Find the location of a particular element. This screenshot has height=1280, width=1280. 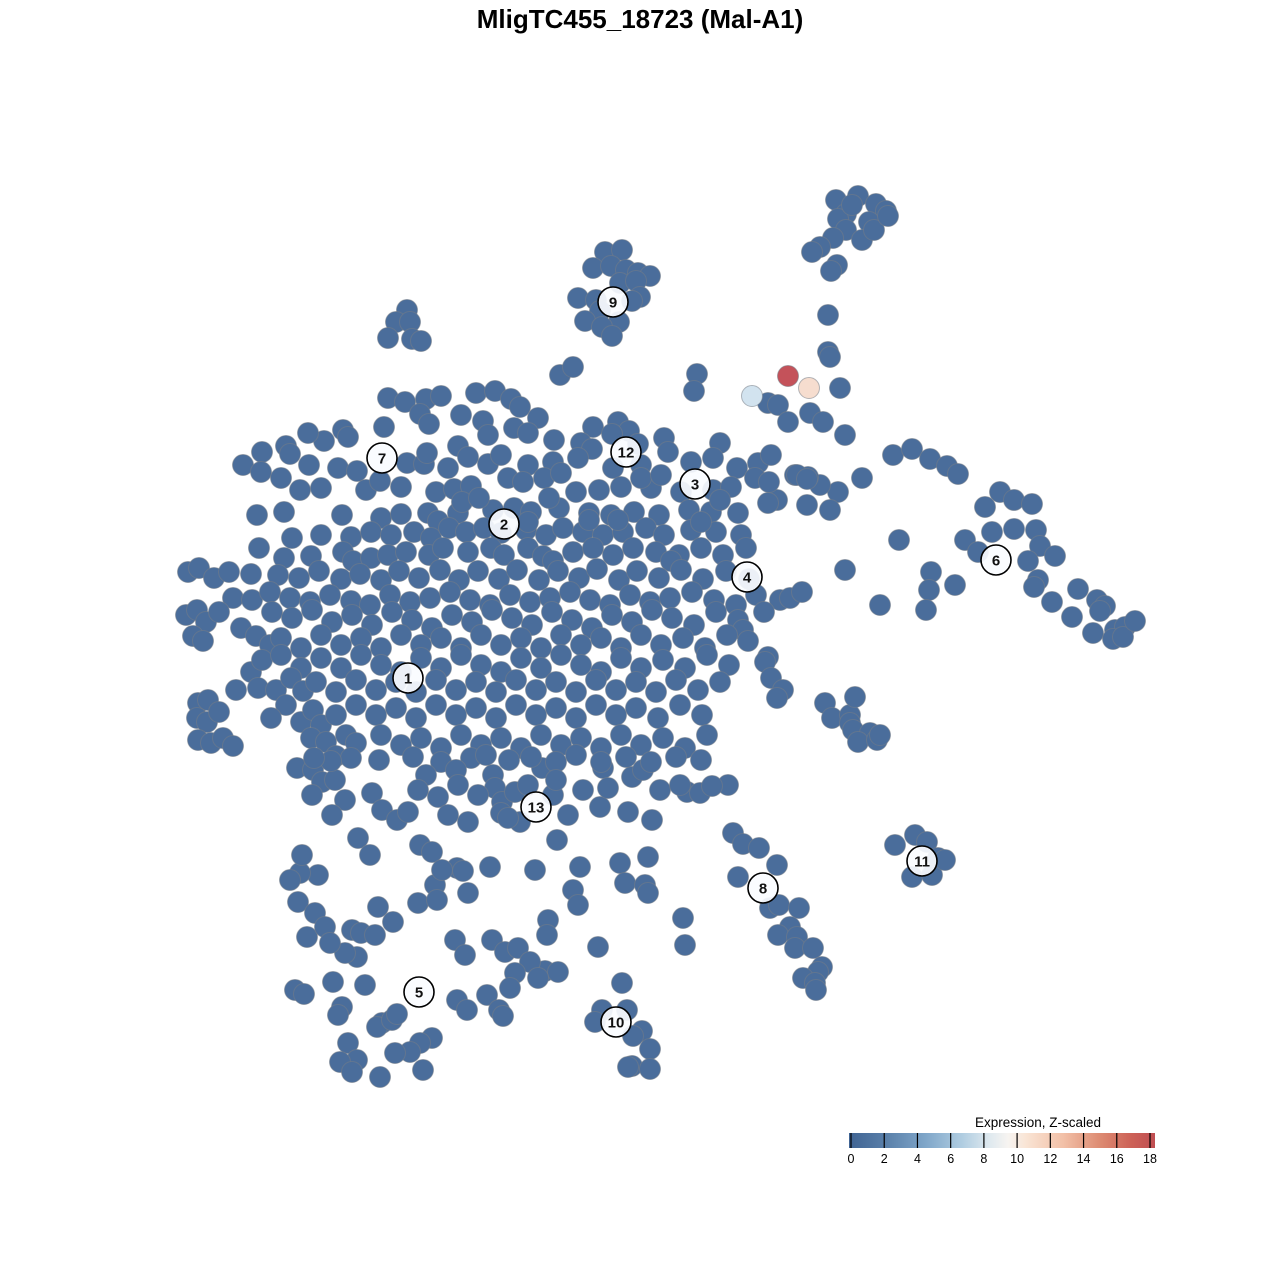

cluster-label-text: 2 is located at coordinates (504, 525).